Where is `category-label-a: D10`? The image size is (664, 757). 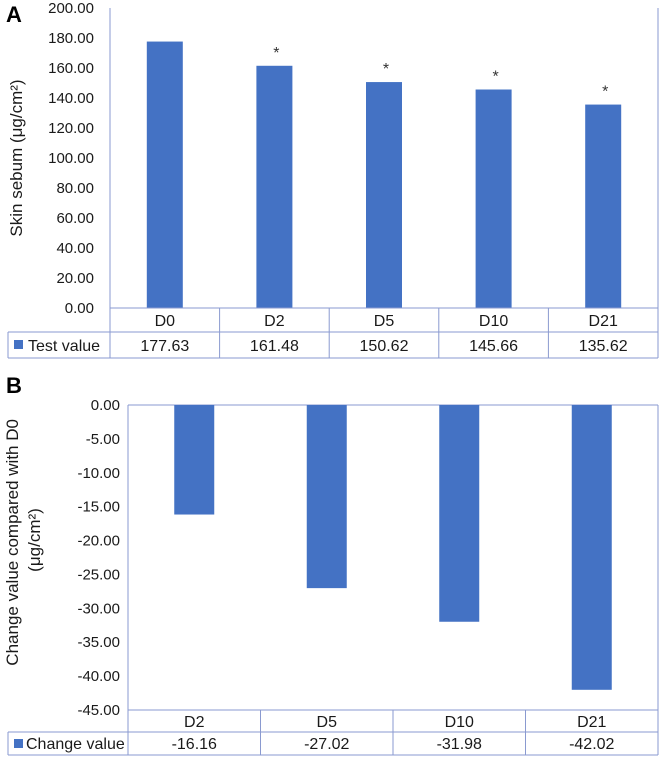 category-label-a: D10 is located at coordinates (493, 321).